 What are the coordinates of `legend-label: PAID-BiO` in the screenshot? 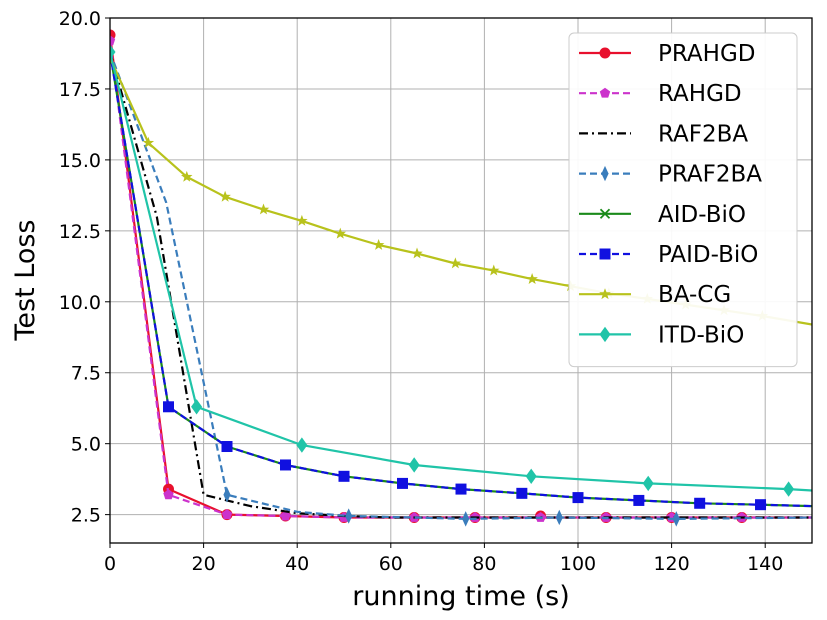 It's located at (708, 255).